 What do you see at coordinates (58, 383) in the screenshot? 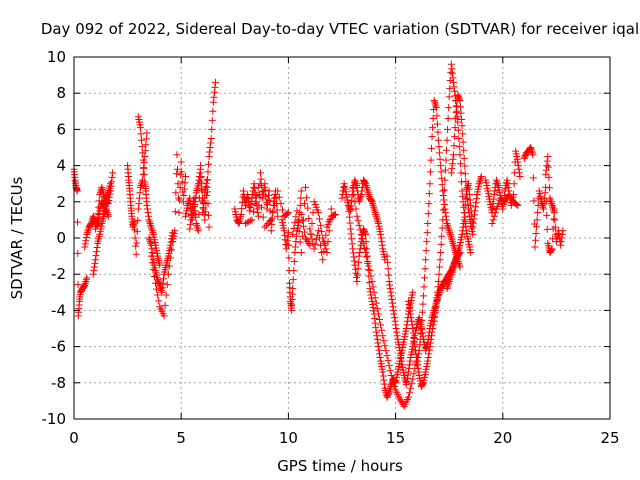
I see `y-tick-label: -8` at bounding box center [58, 383].